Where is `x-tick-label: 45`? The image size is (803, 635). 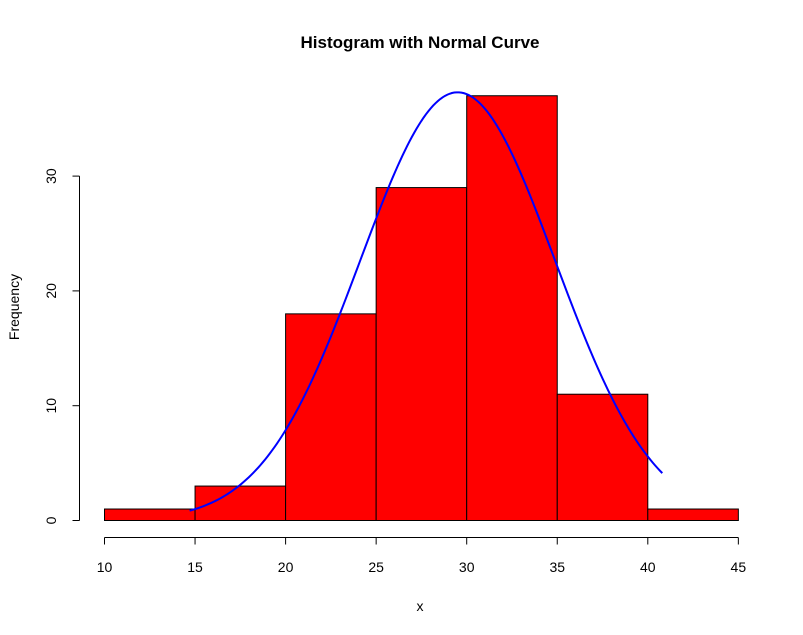
x-tick-label: 45 is located at coordinates (739, 567).